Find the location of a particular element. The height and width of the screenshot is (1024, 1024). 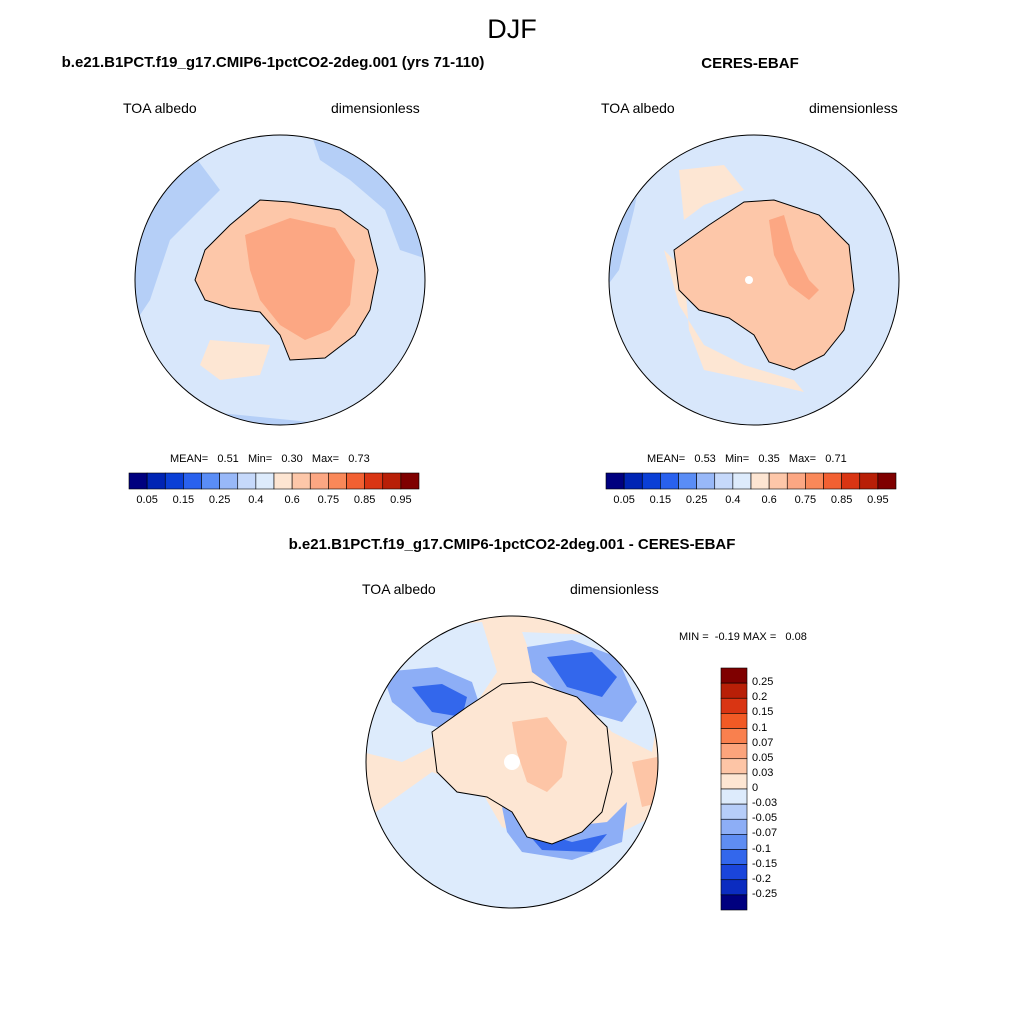

colorbar-label: -0.03 is located at coordinates (765, 803).